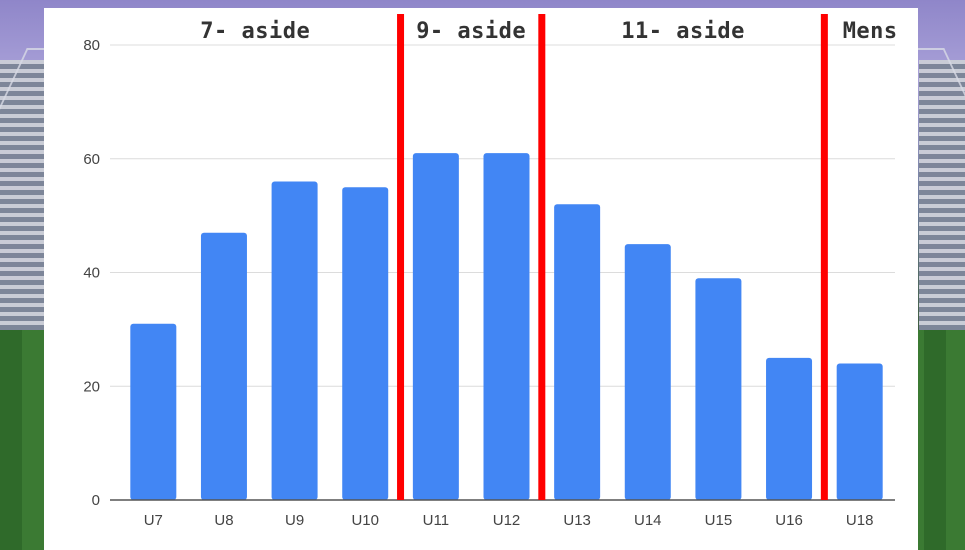 The width and height of the screenshot is (965, 550). Describe the element at coordinates (719, 520) in the screenshot. I see `x-tick-label: U15` at that location.